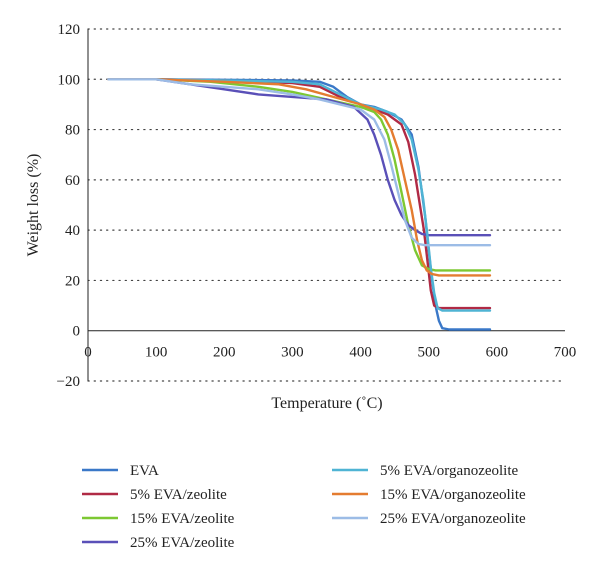  I want to click on legend-label: 25% EVA/organozeolite, so click(453, 519).